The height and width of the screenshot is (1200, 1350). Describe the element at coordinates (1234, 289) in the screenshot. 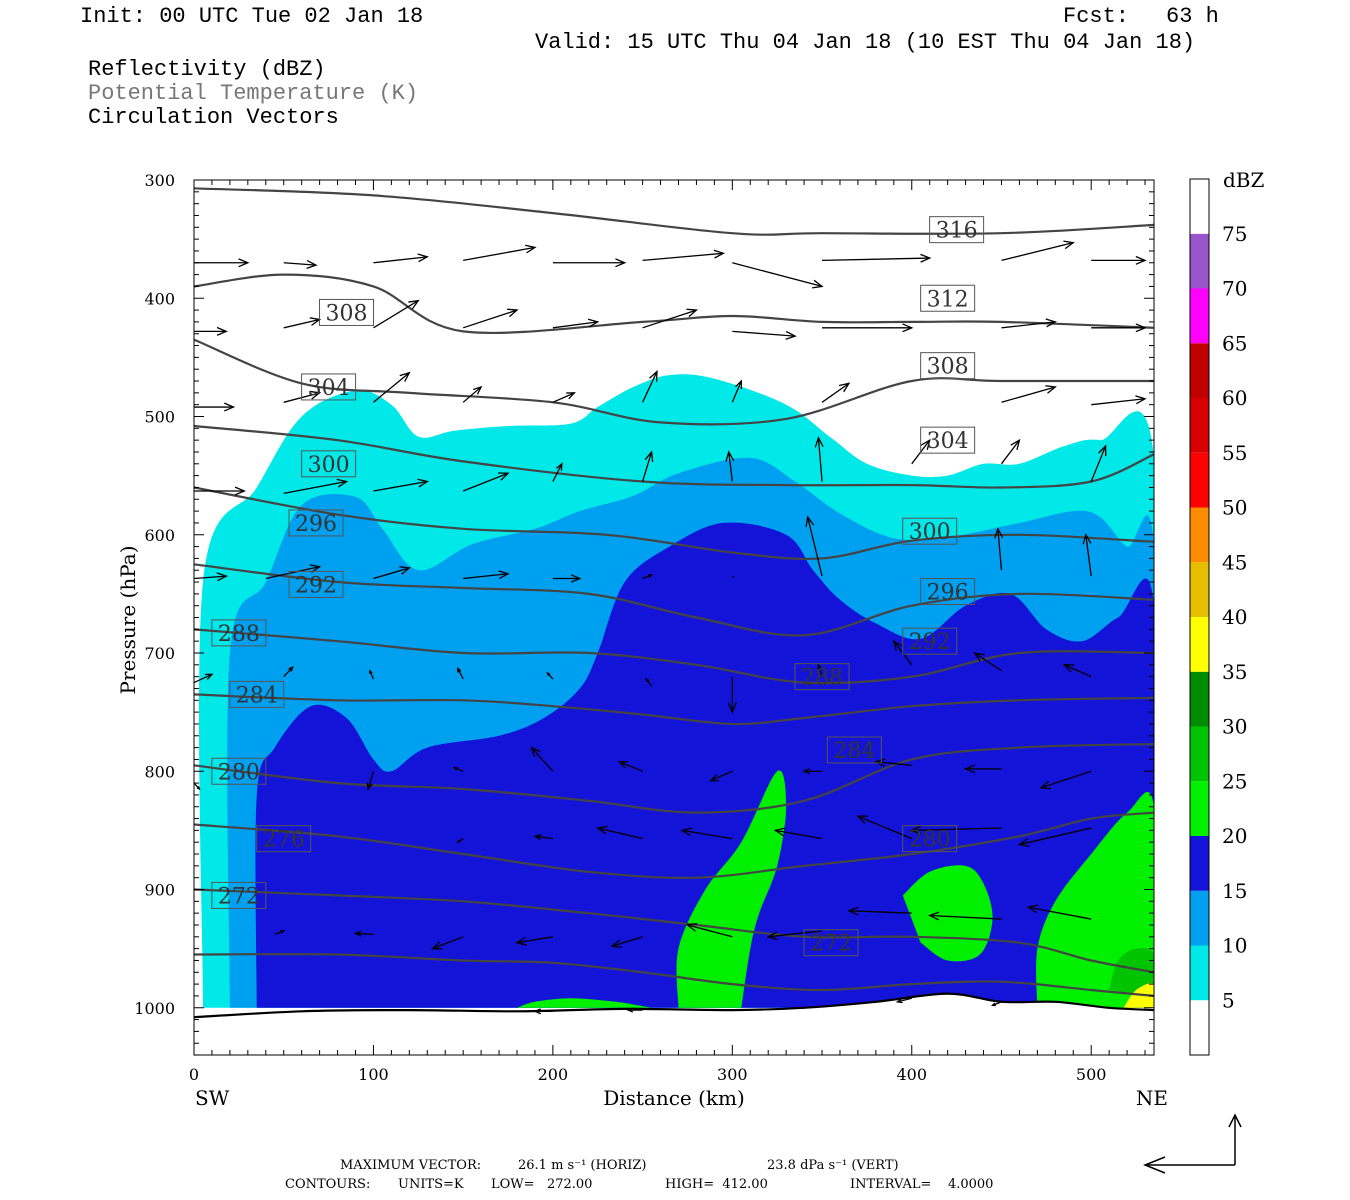

I see `colorbar-level-label: 70` at that location.